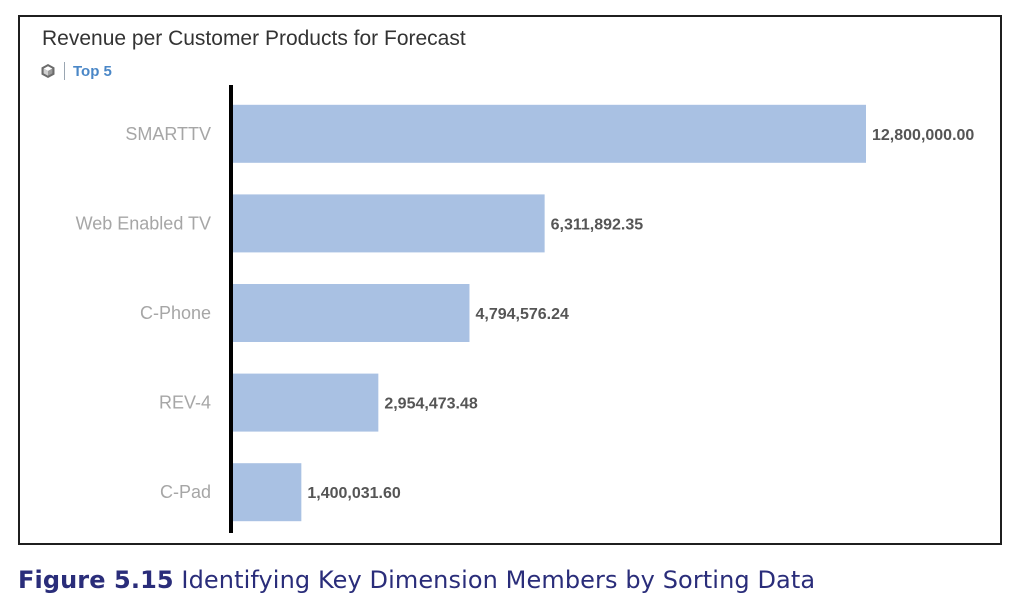 This screenshot has height=611, width=1027. What do you see at coordinates (522, 314) in the screenshot?
I see `data-label: 4,794,576.24` at bounding box center [522, 314].